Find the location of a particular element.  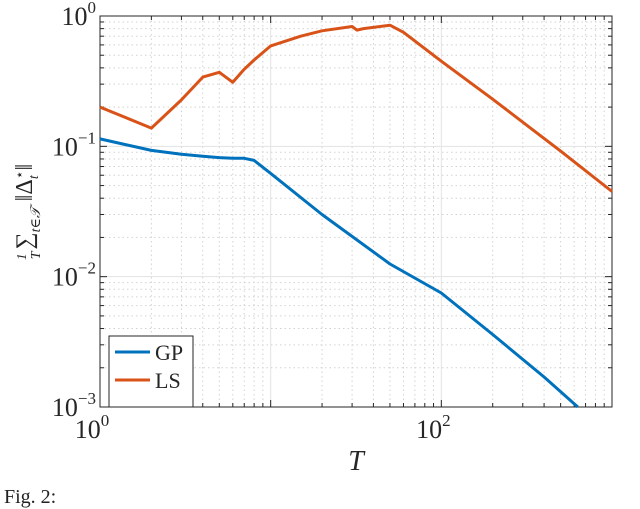

y-axis-label: 1T∑t∈𝒯 ‖Δt⋆‖ is located at coordinates (28, 212).